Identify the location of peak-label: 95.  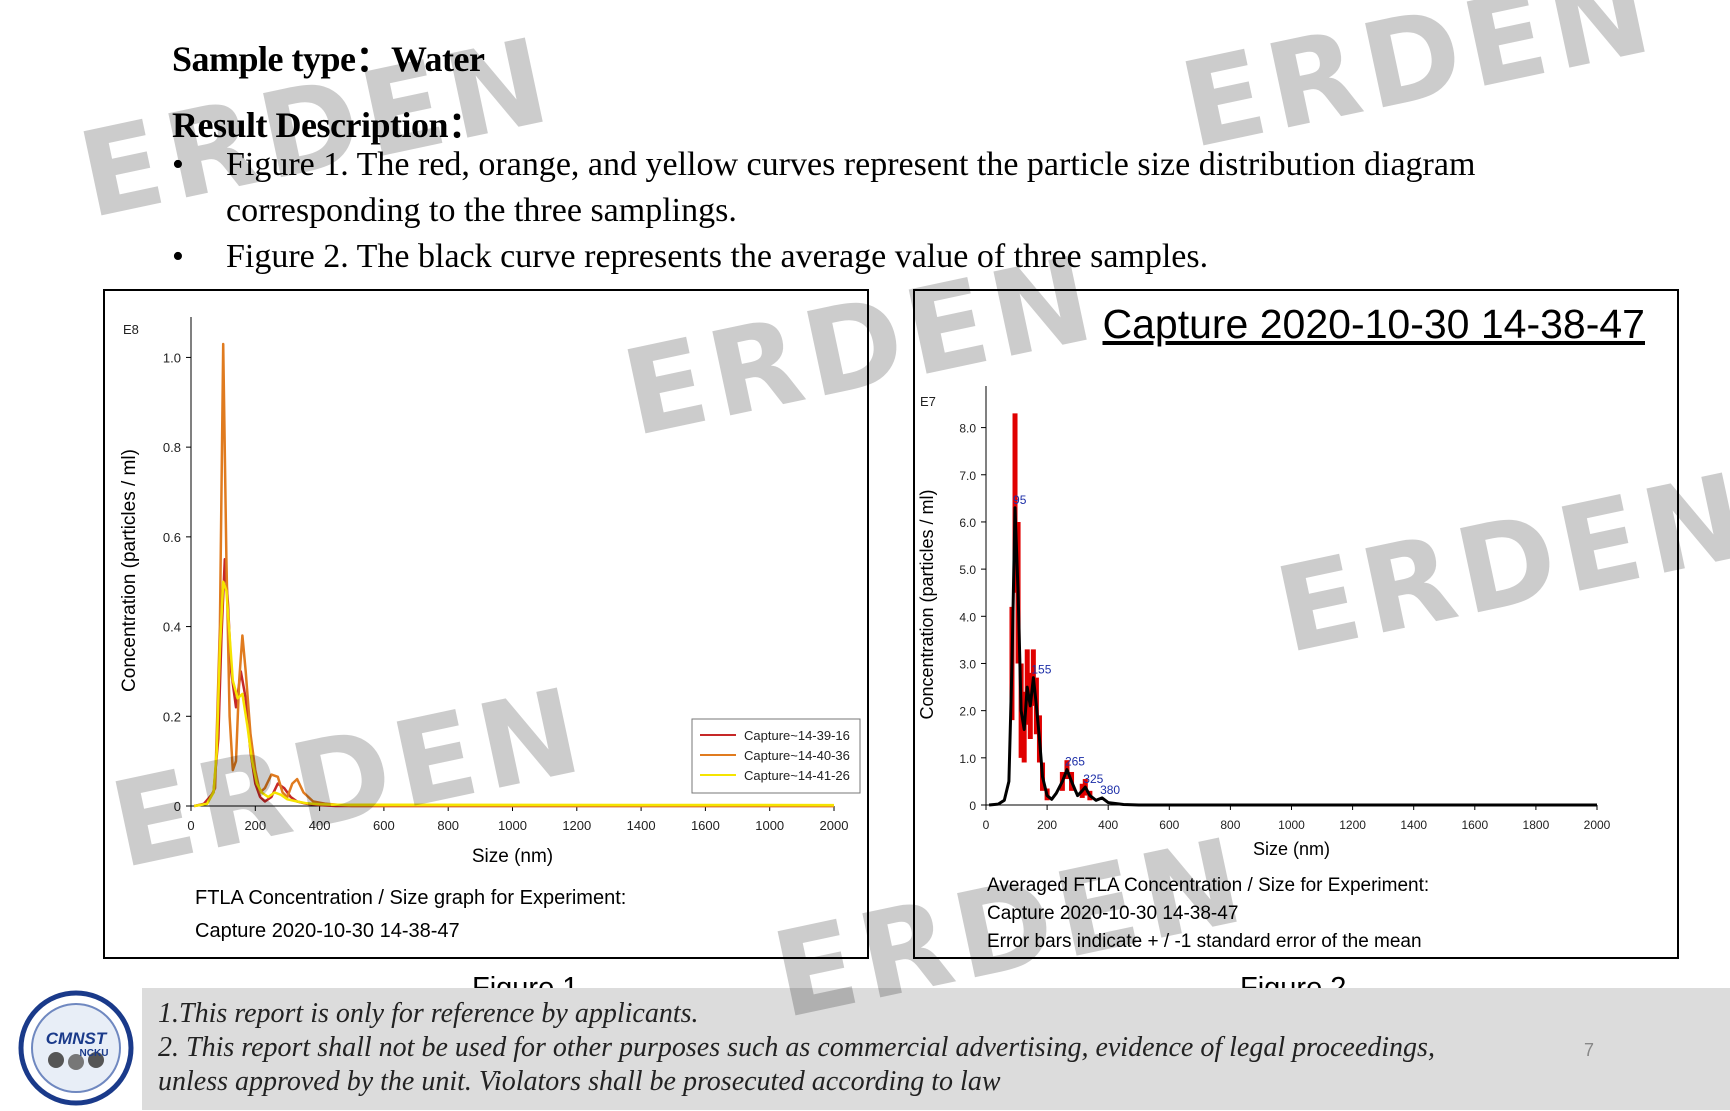
(1020, 500).